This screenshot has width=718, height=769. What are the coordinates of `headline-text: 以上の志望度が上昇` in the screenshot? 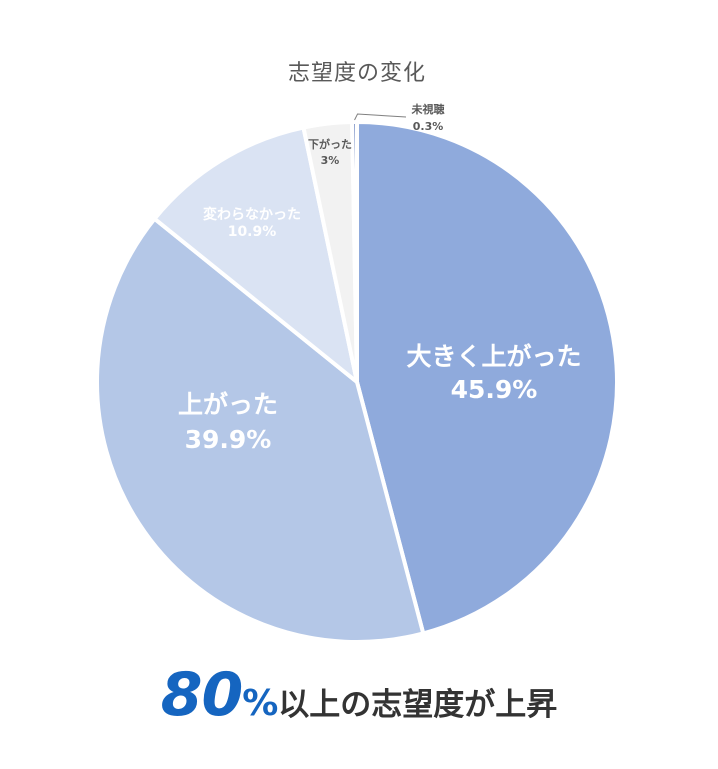 It's located at (418, 705).